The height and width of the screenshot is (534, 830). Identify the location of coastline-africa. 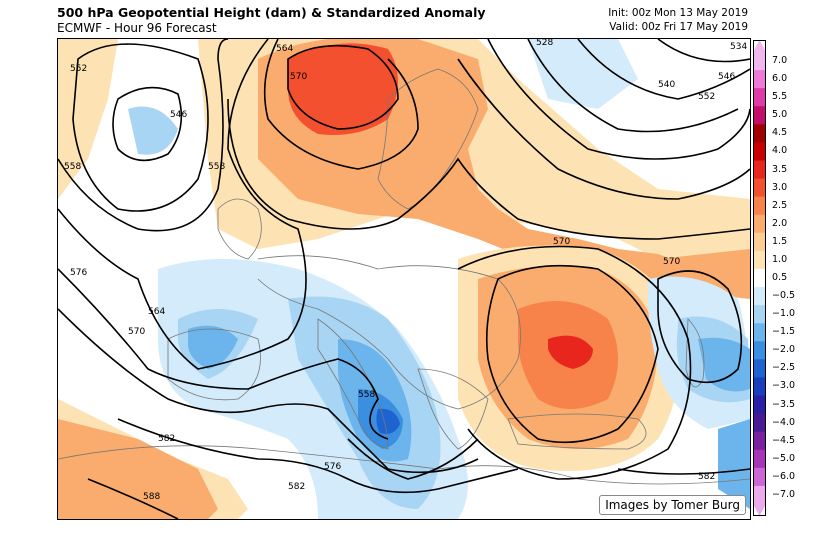
(404, 465).